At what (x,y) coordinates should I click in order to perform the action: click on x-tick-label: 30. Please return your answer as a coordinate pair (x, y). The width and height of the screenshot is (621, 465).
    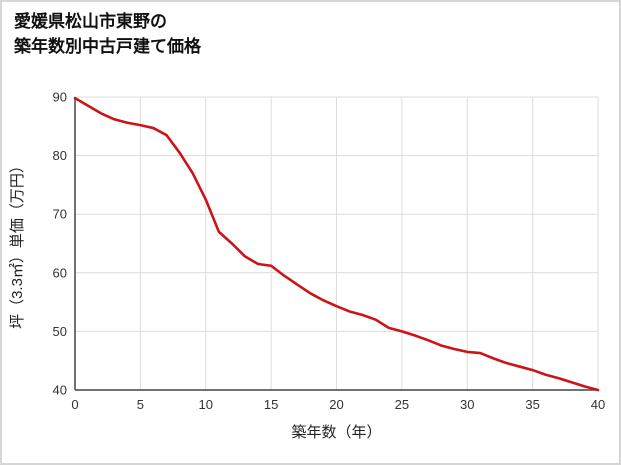
    Looking at the image, I should click on (467, 404).